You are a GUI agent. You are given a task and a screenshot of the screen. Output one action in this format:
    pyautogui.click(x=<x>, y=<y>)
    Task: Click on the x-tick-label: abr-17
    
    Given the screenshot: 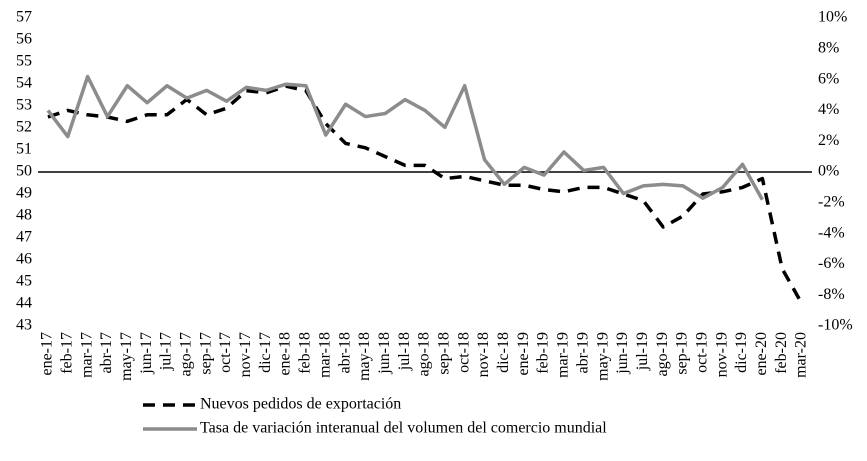 What is the action you would take?
    pyautogui.click(x=106, y=352)
    